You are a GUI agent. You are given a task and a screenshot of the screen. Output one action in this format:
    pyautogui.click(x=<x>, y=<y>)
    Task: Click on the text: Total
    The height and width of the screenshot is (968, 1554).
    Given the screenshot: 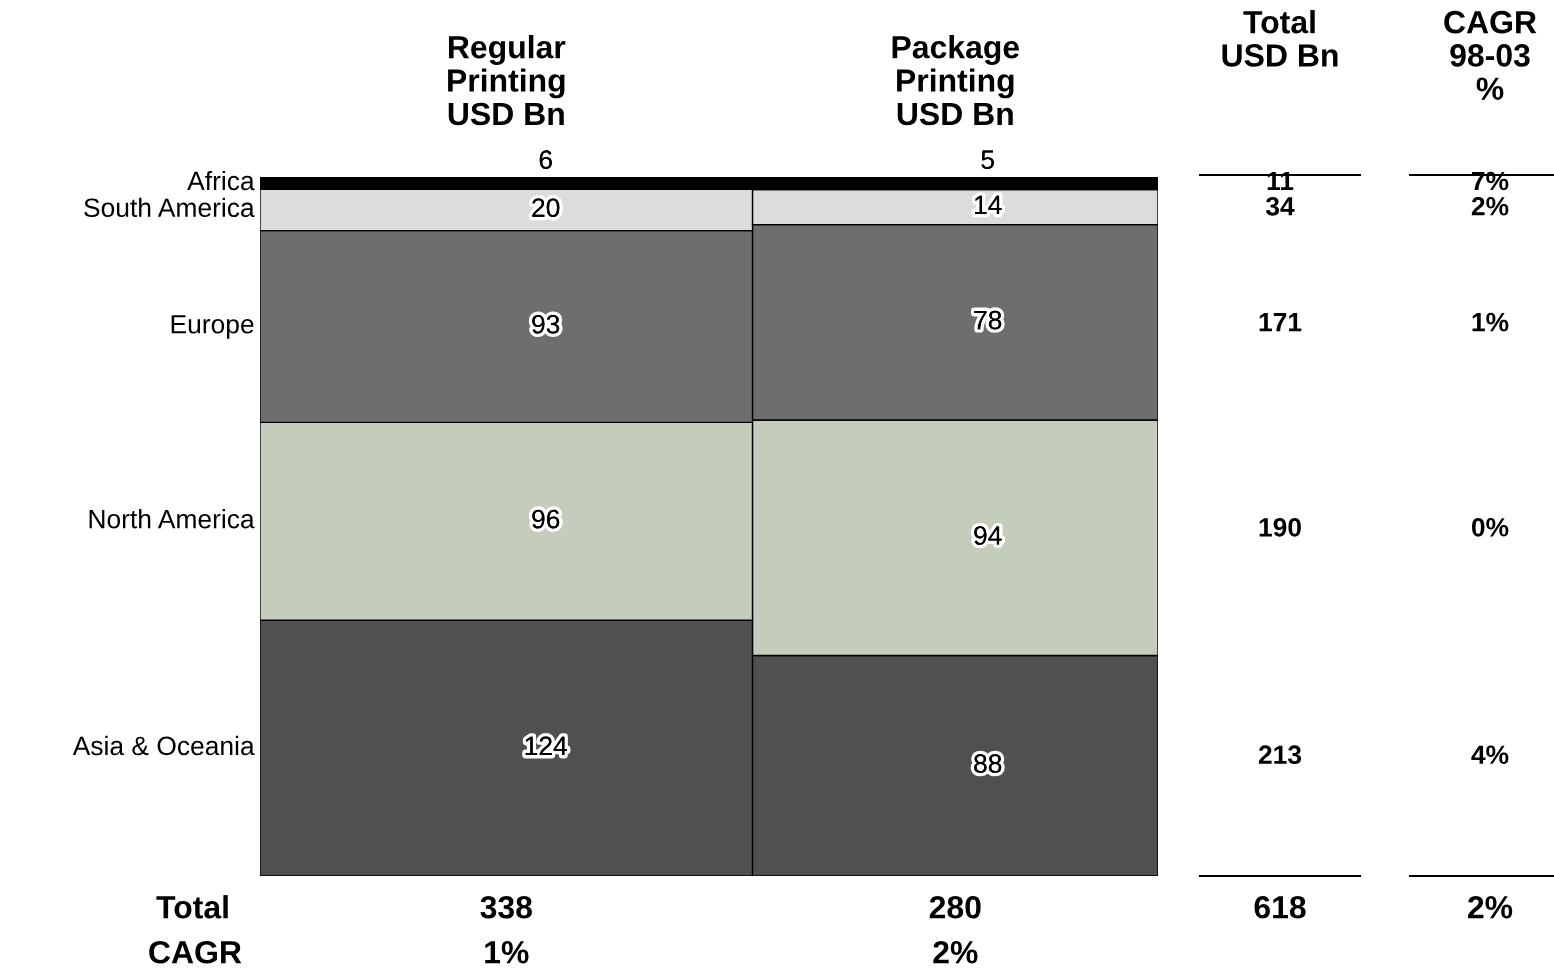 What is the action you would take?
    pyautogui.click(x=192, y=907)
    